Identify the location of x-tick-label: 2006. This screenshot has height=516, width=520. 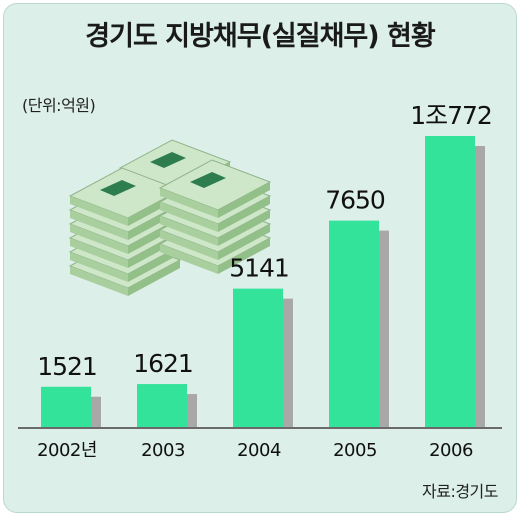
(451, 450).